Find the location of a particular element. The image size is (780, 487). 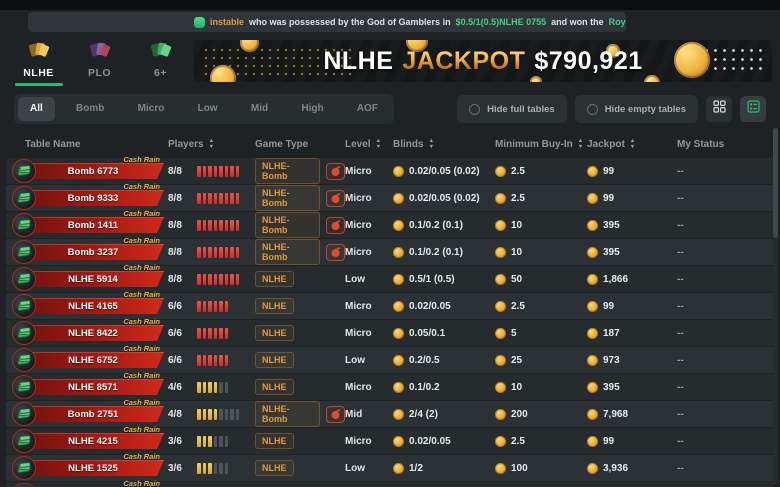

filter-tab-high: High is located at coordinates (312, 108).